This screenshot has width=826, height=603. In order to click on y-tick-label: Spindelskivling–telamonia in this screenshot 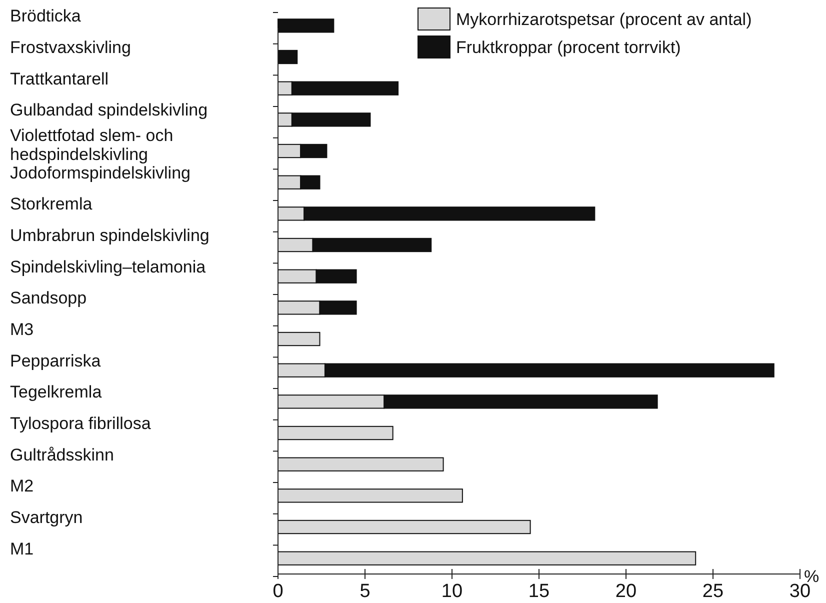, I will do `click(108, 266)`.